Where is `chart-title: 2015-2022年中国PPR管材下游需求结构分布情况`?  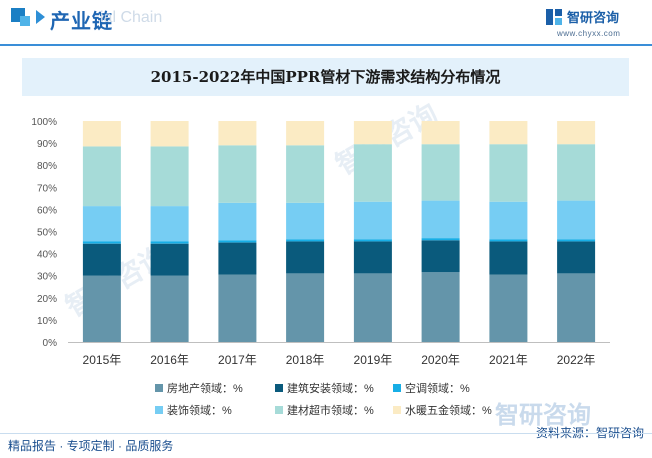
chart-title: 2015-2022年中国PPR管材下游需求结构分布情况 is located at coordinates (325, 77).